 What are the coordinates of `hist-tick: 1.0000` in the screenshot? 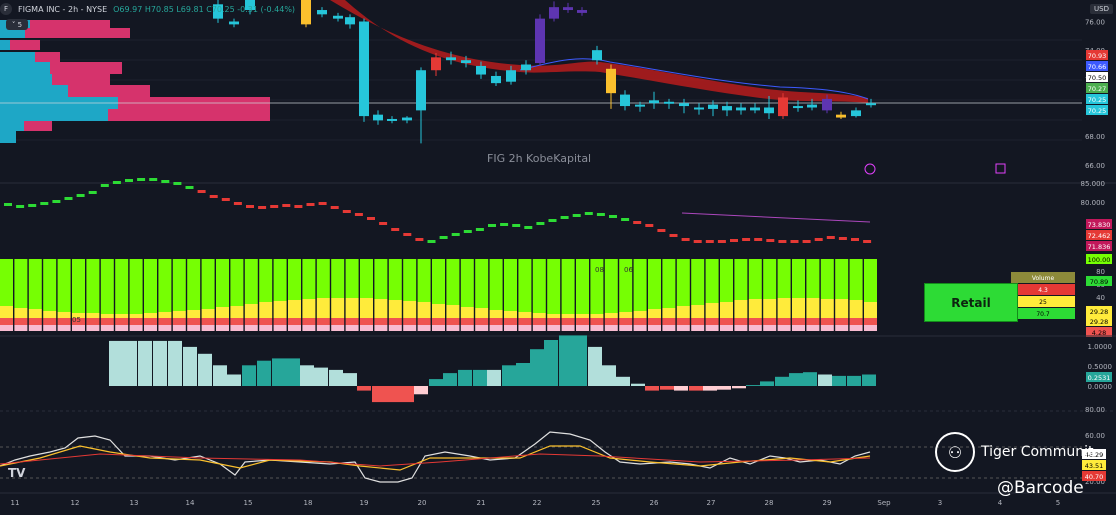 It's located at (1100, 347).